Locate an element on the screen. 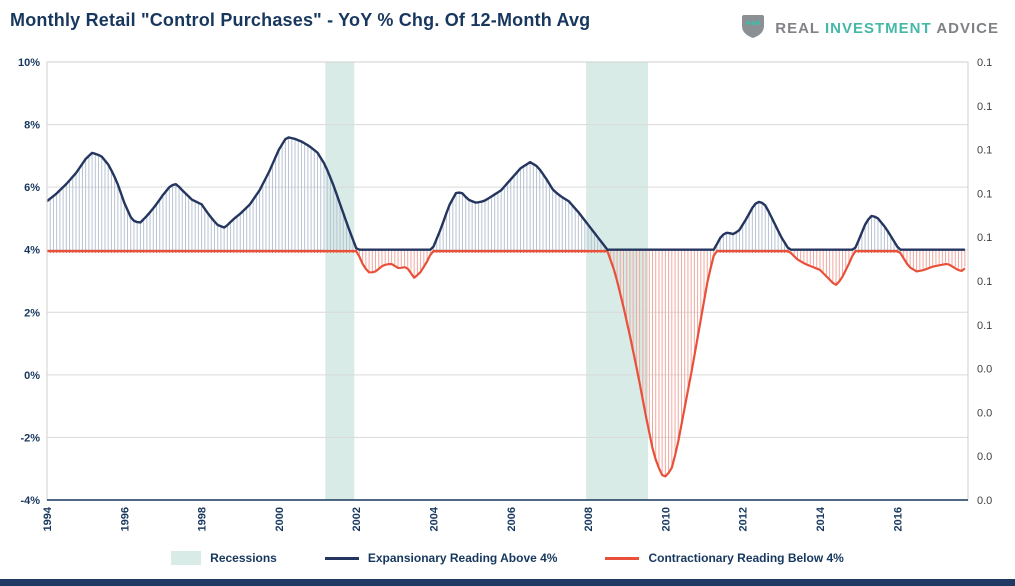  x-axis-label: 2012 is located at coordinates (744, 519).